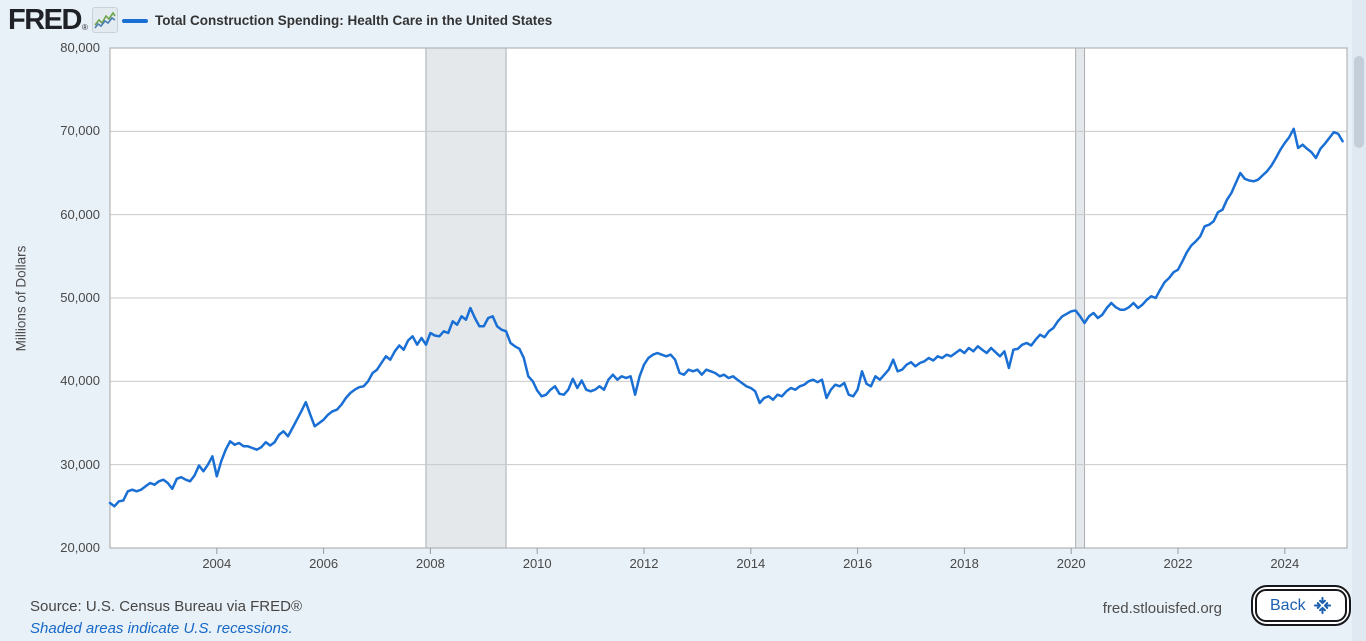 This screenshot has width=1366, height=641. I want to click on legend-line-swatch, so click(135, 20).